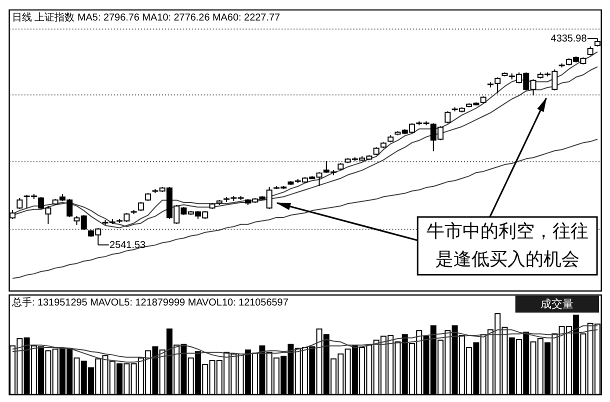  What do you see at coordinates (557, 304) in the screenshot?
I see `text: 成交量` at bounding box center [557, 304].